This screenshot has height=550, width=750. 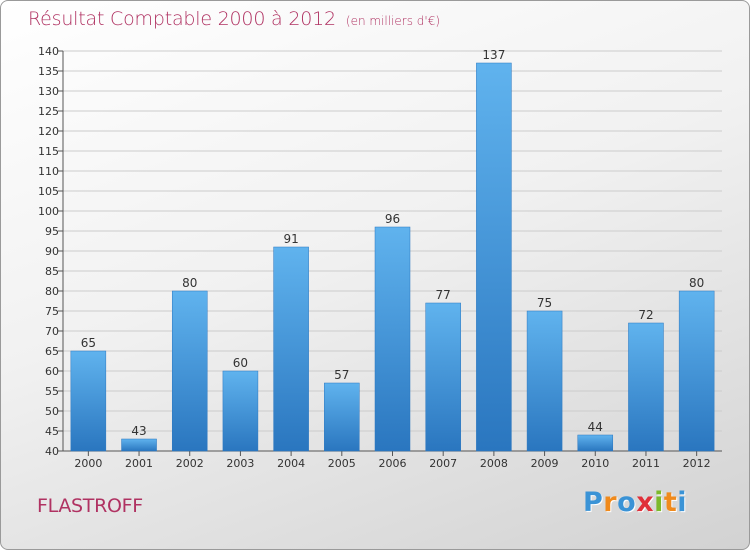 I want to click on x-tick-label: 2009, so click(x=545, y=463).